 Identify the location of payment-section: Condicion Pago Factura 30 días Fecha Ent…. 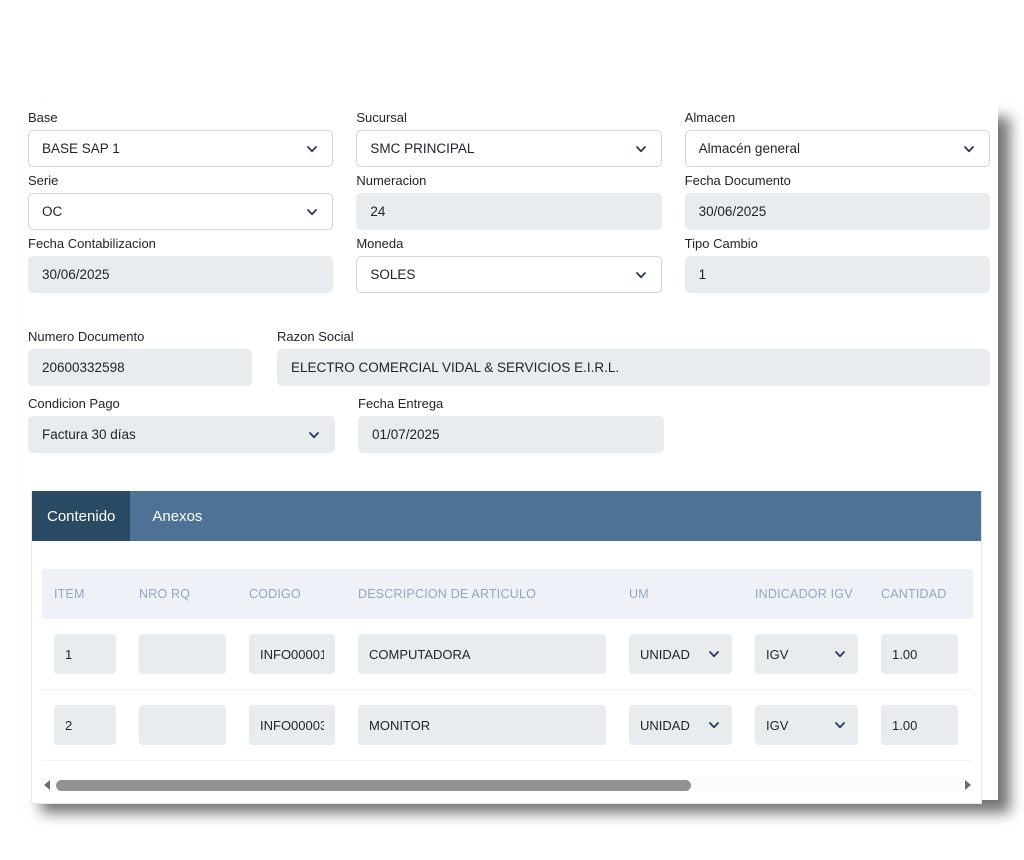
(509, 424).